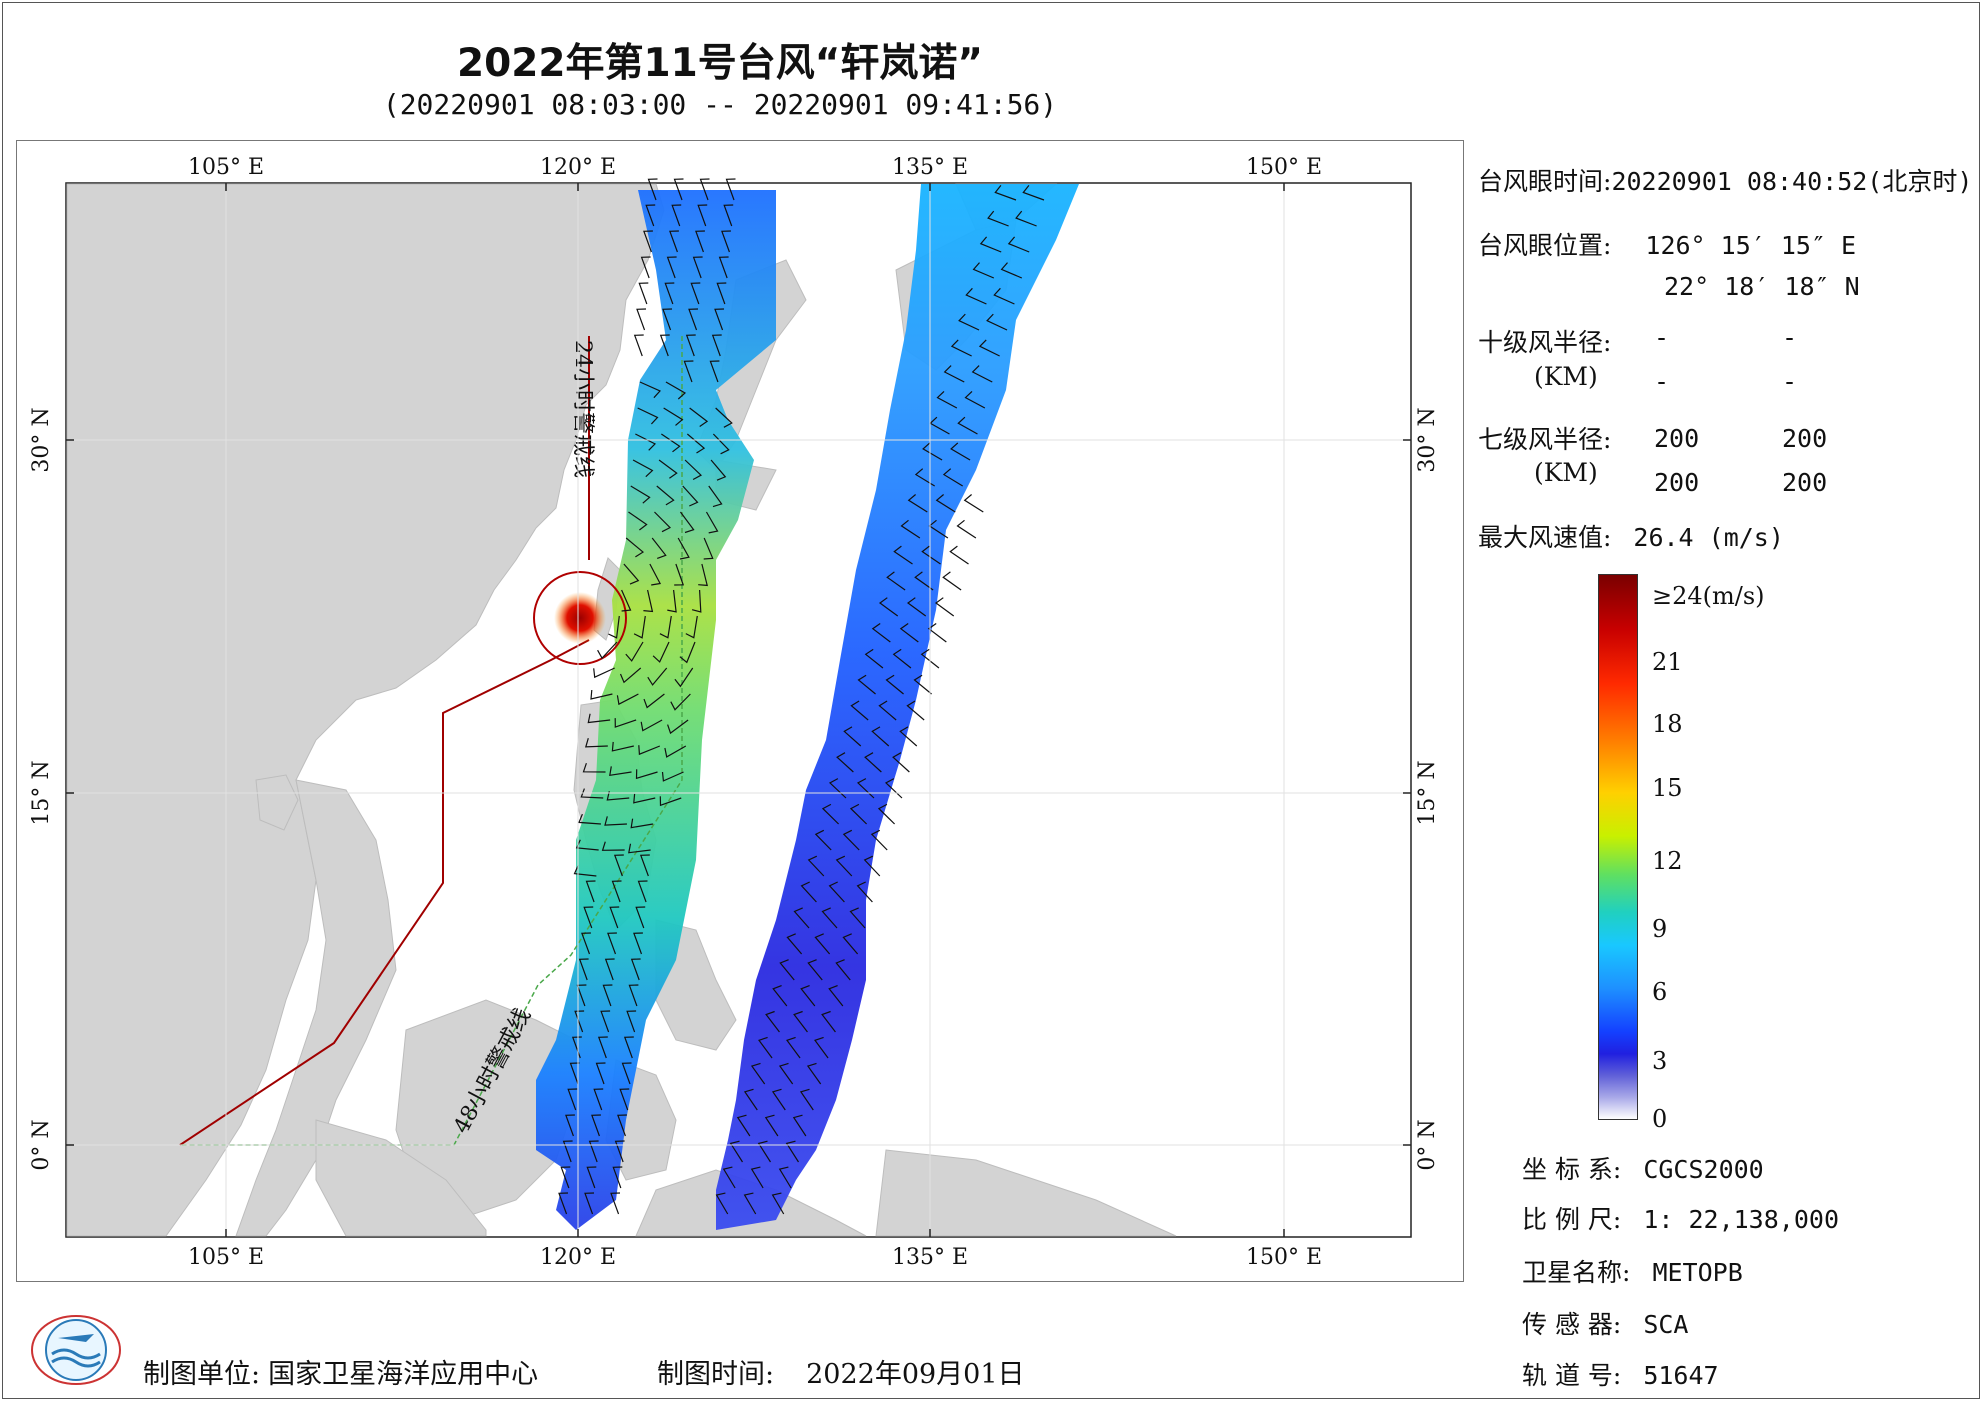 This screenshot has width=1984, height=1403. Describe the element at coordinates (578, 167) in the screenshot. I see `lon-label-top-120: 120° E` at that location.